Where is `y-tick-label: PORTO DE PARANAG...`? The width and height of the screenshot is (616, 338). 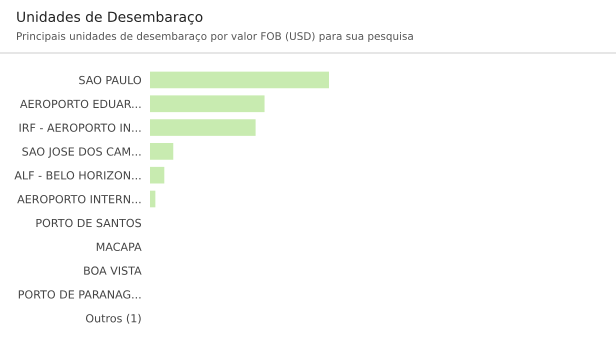
y-tick-label: PORTO DE PARANAG... is located at coordinates (79, 294).